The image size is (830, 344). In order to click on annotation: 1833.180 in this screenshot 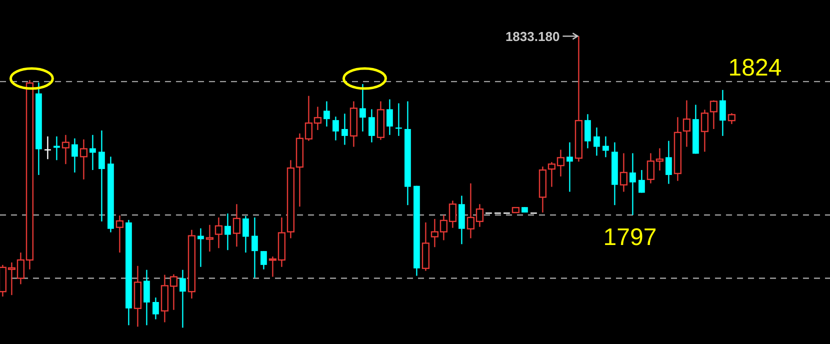, I will do `click(532, 36)`.